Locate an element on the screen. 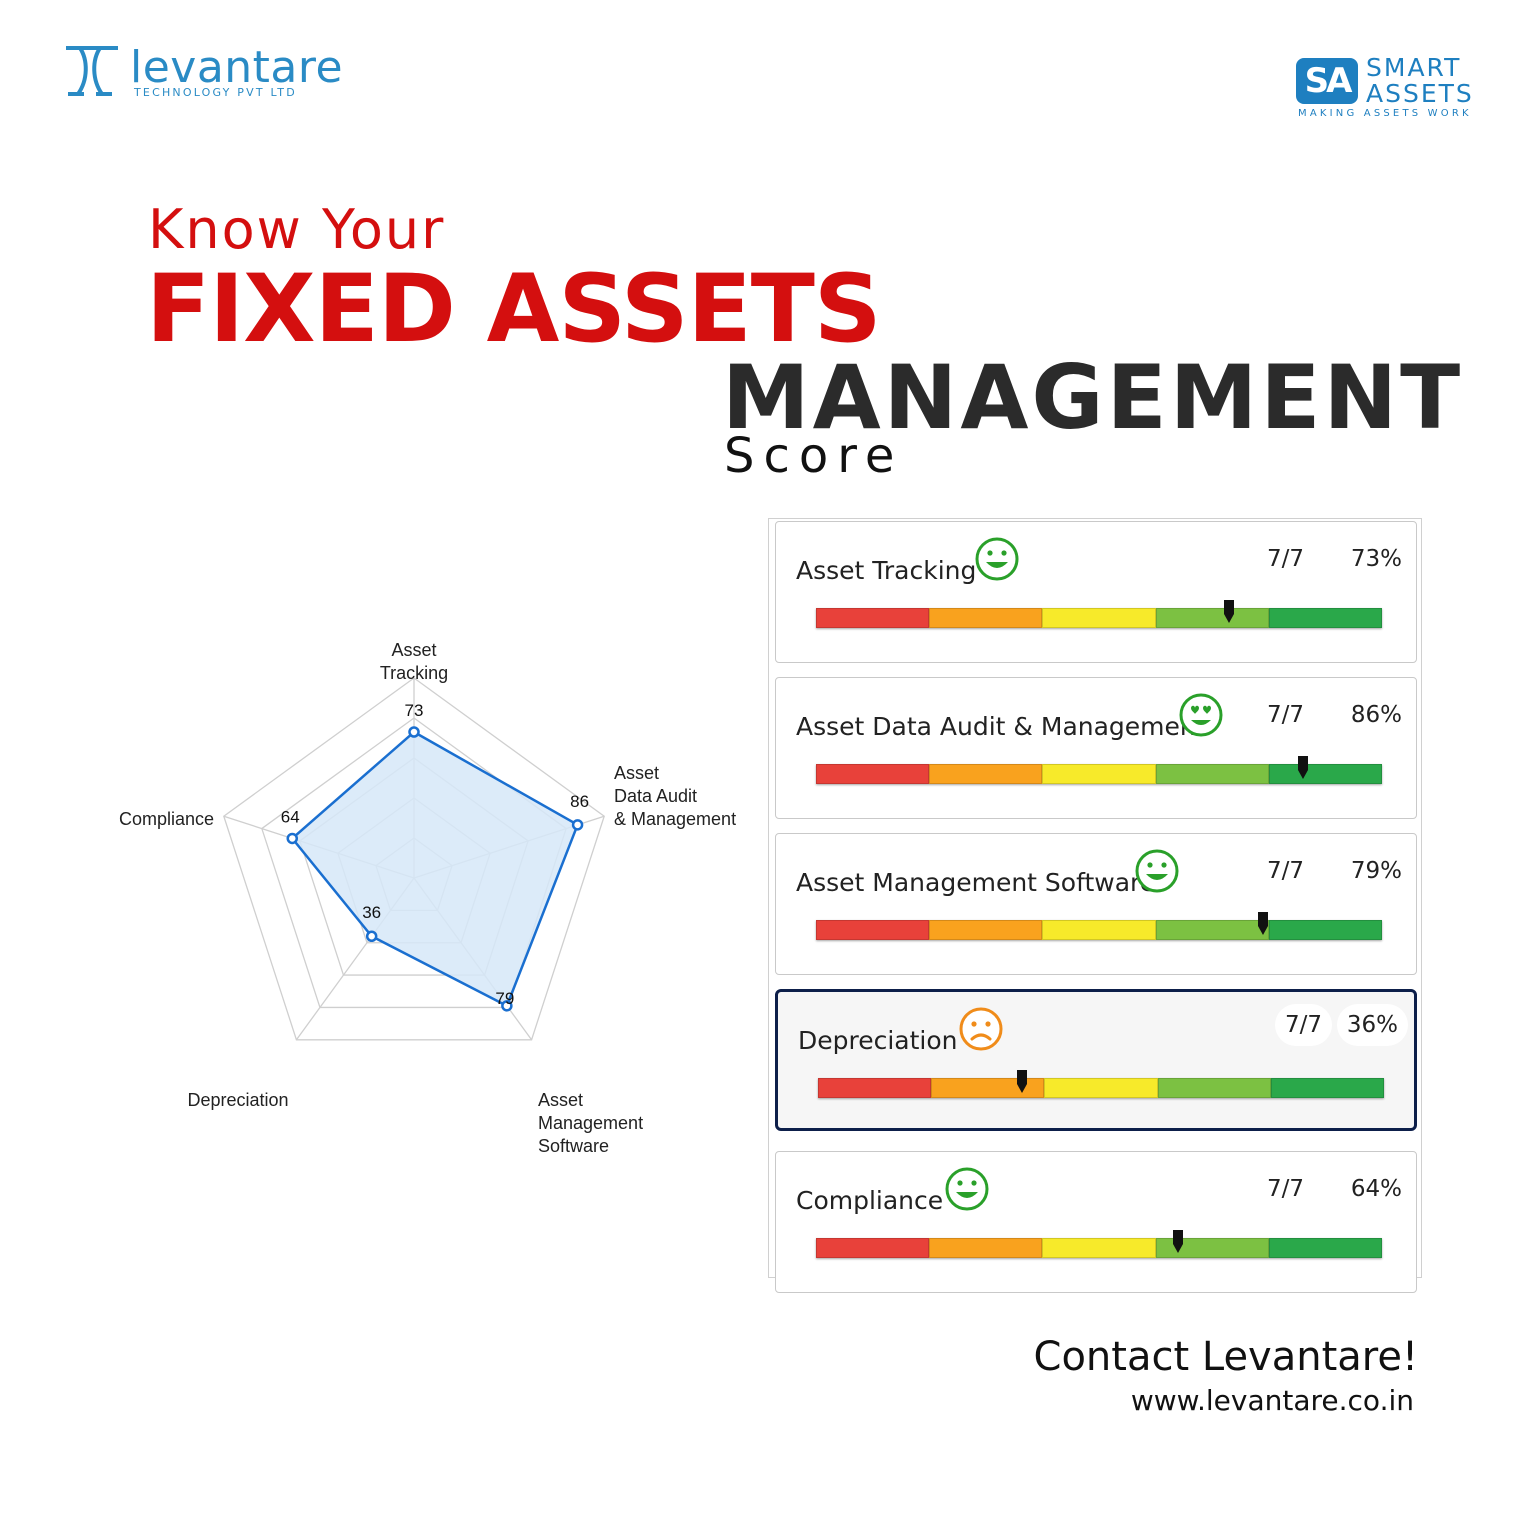  frown-face-icon is located at coordinates (981, 1031).